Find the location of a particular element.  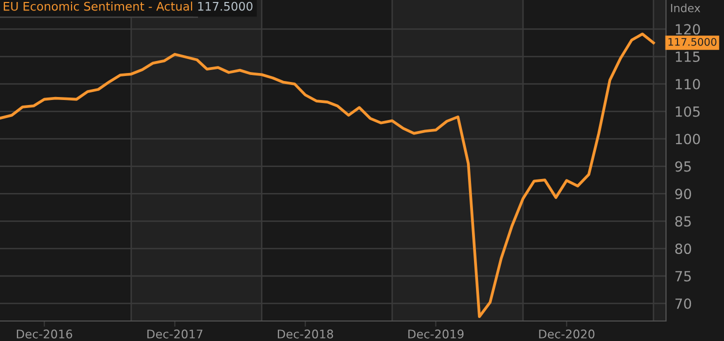

y-tick-label: 110 is located at coordinates (688, 84).